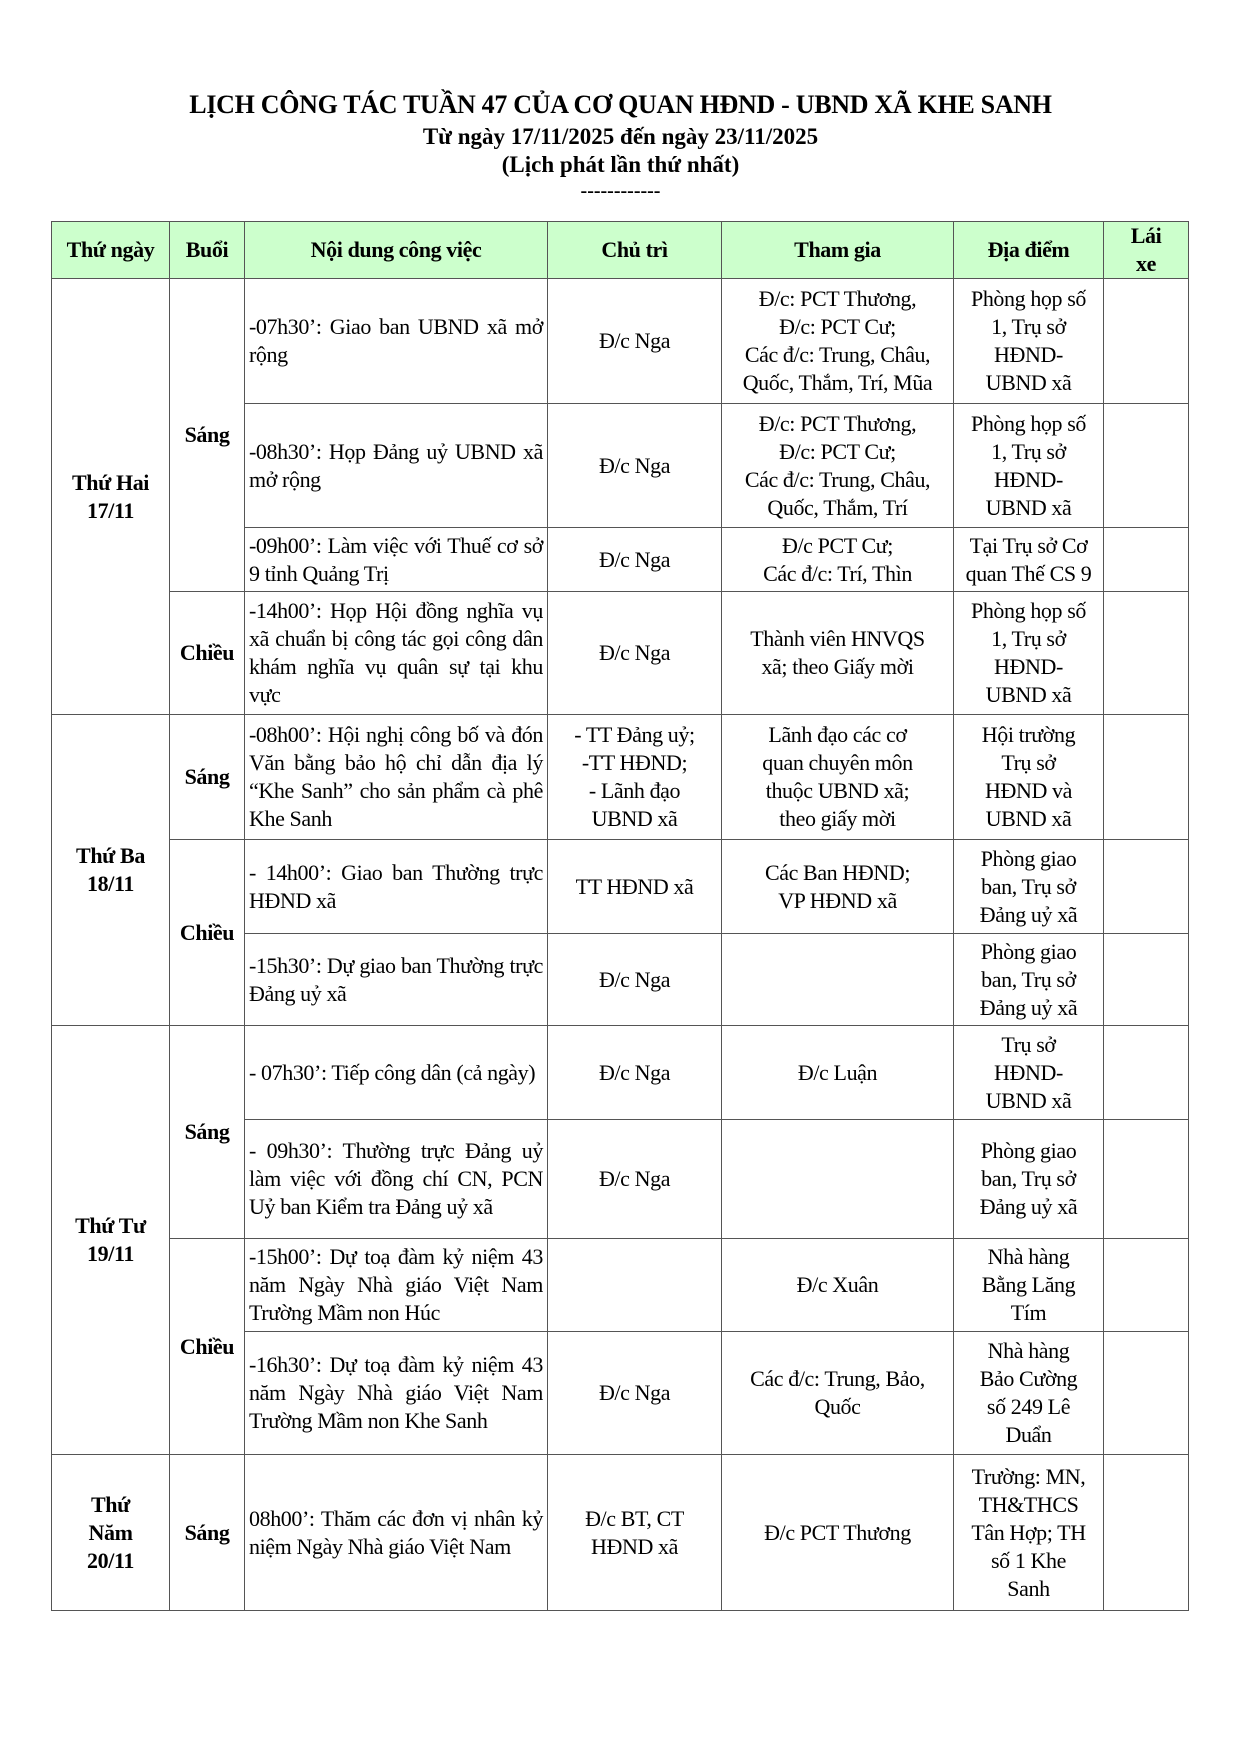  I want to click on location-cell: Nhà hàng Bảo Cường số 249 Lê Duẩn, so click(1028, 1393).